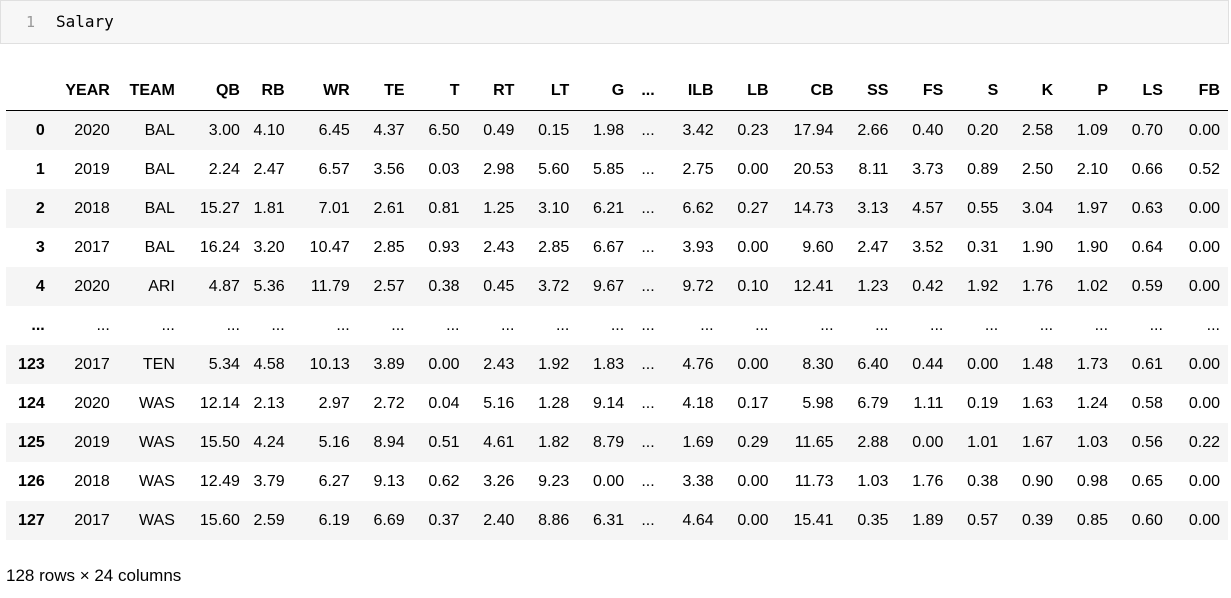 Image resolution: width=1231 pixels, height=598 pixels. What do you see at coordinates (983, 481) in the screenshot?
I see `table-cell: 0.38` at bounding box center [983, 481].